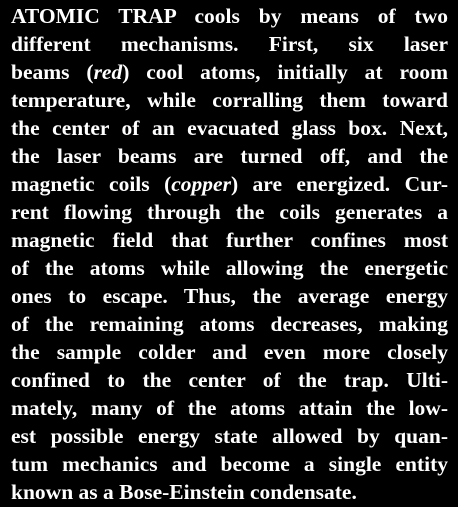 This screenshot has height=507, width=458. I want to click on text: the laser beams are turned off, and the, so click(229, 156).